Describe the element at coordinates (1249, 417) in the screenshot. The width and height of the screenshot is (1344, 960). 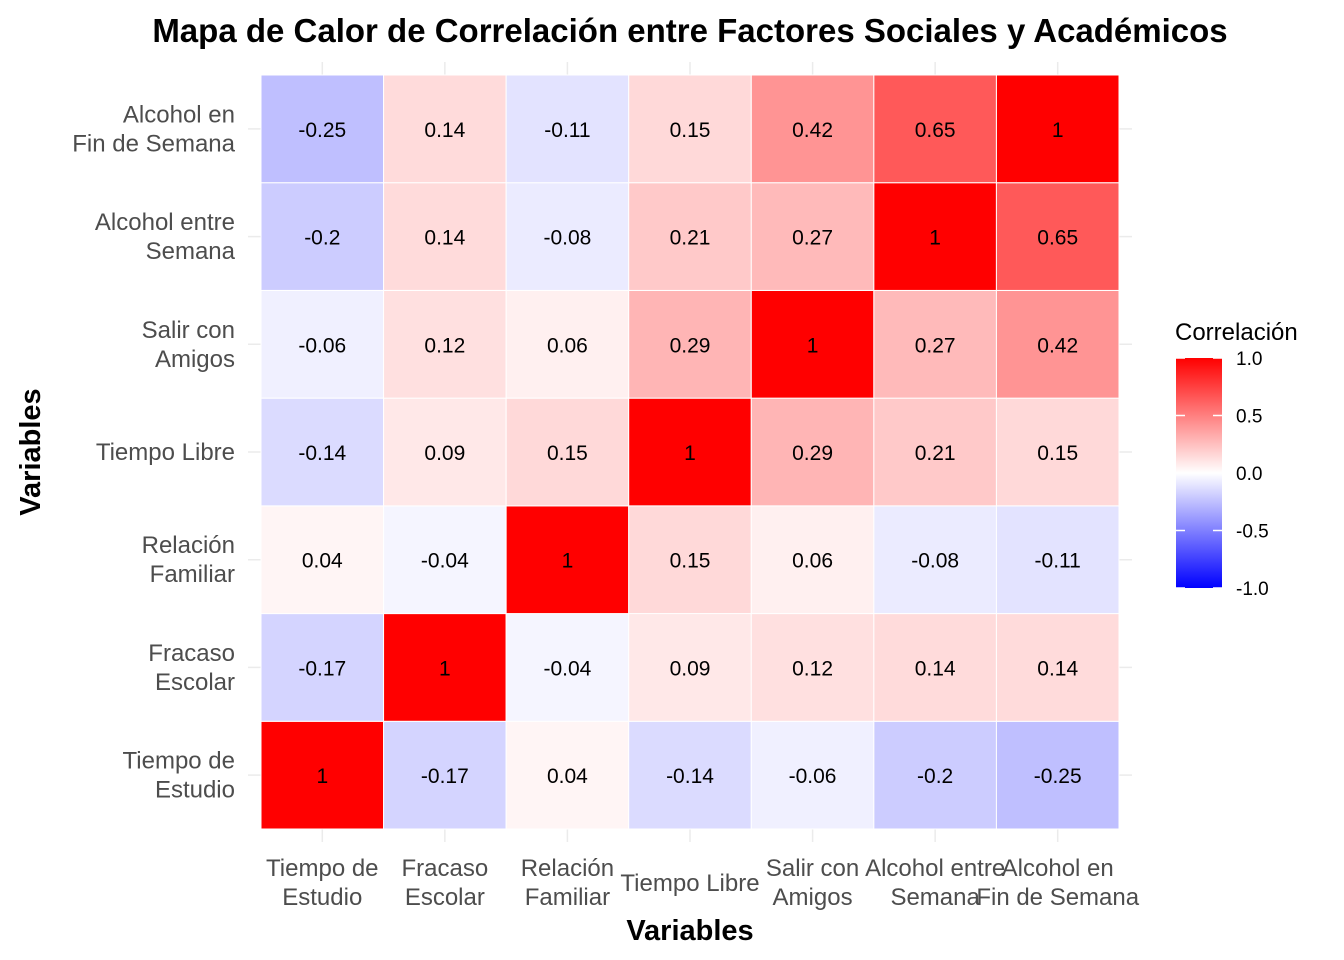
I see `legend-tick-label: 0.5` at that location.